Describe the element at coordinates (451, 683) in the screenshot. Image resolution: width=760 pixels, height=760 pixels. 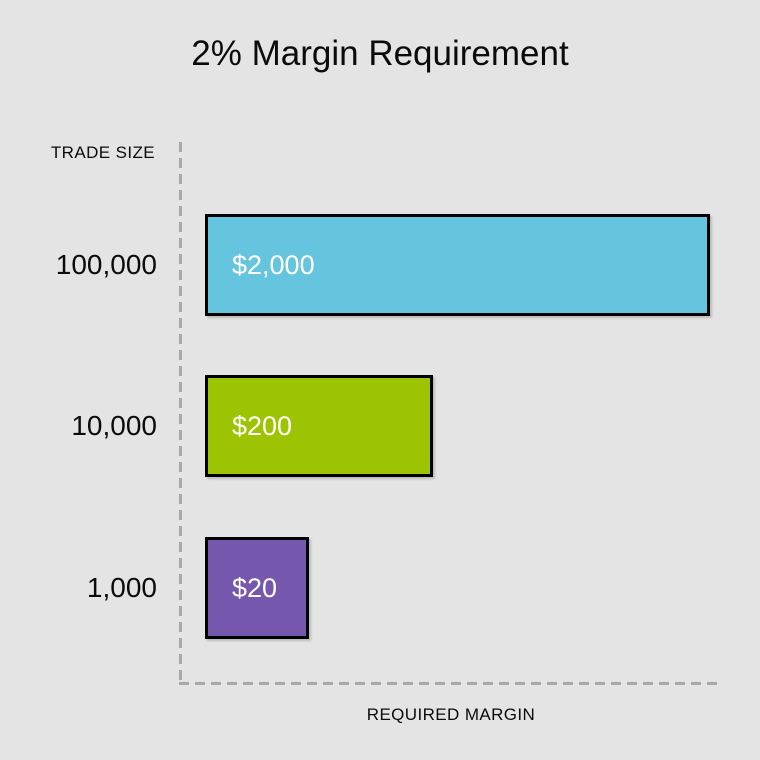
I see `x-axis-line` at that location.